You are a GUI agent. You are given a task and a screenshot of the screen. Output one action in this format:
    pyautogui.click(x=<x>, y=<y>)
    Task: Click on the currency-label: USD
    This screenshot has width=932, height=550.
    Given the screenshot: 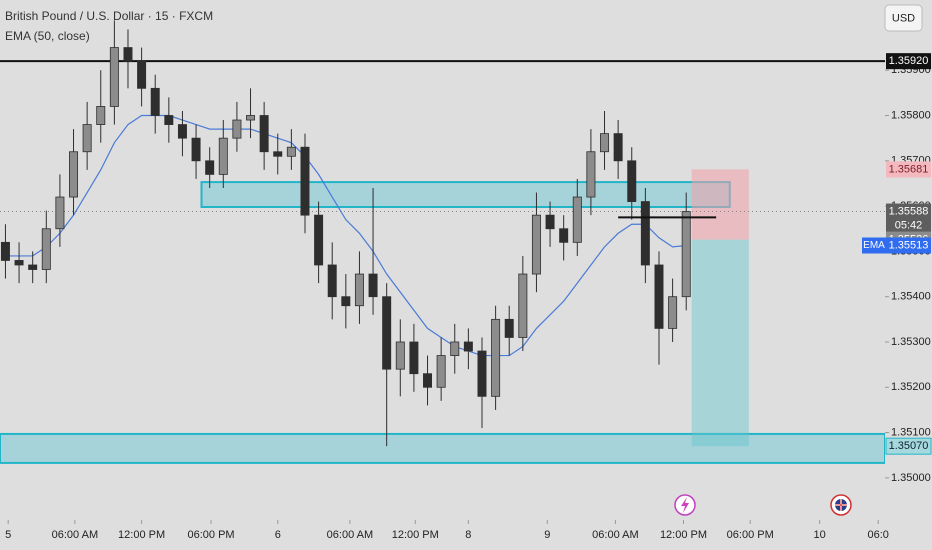 What is the action you would take?
    pyautogui.click(x=903, y=18)
    